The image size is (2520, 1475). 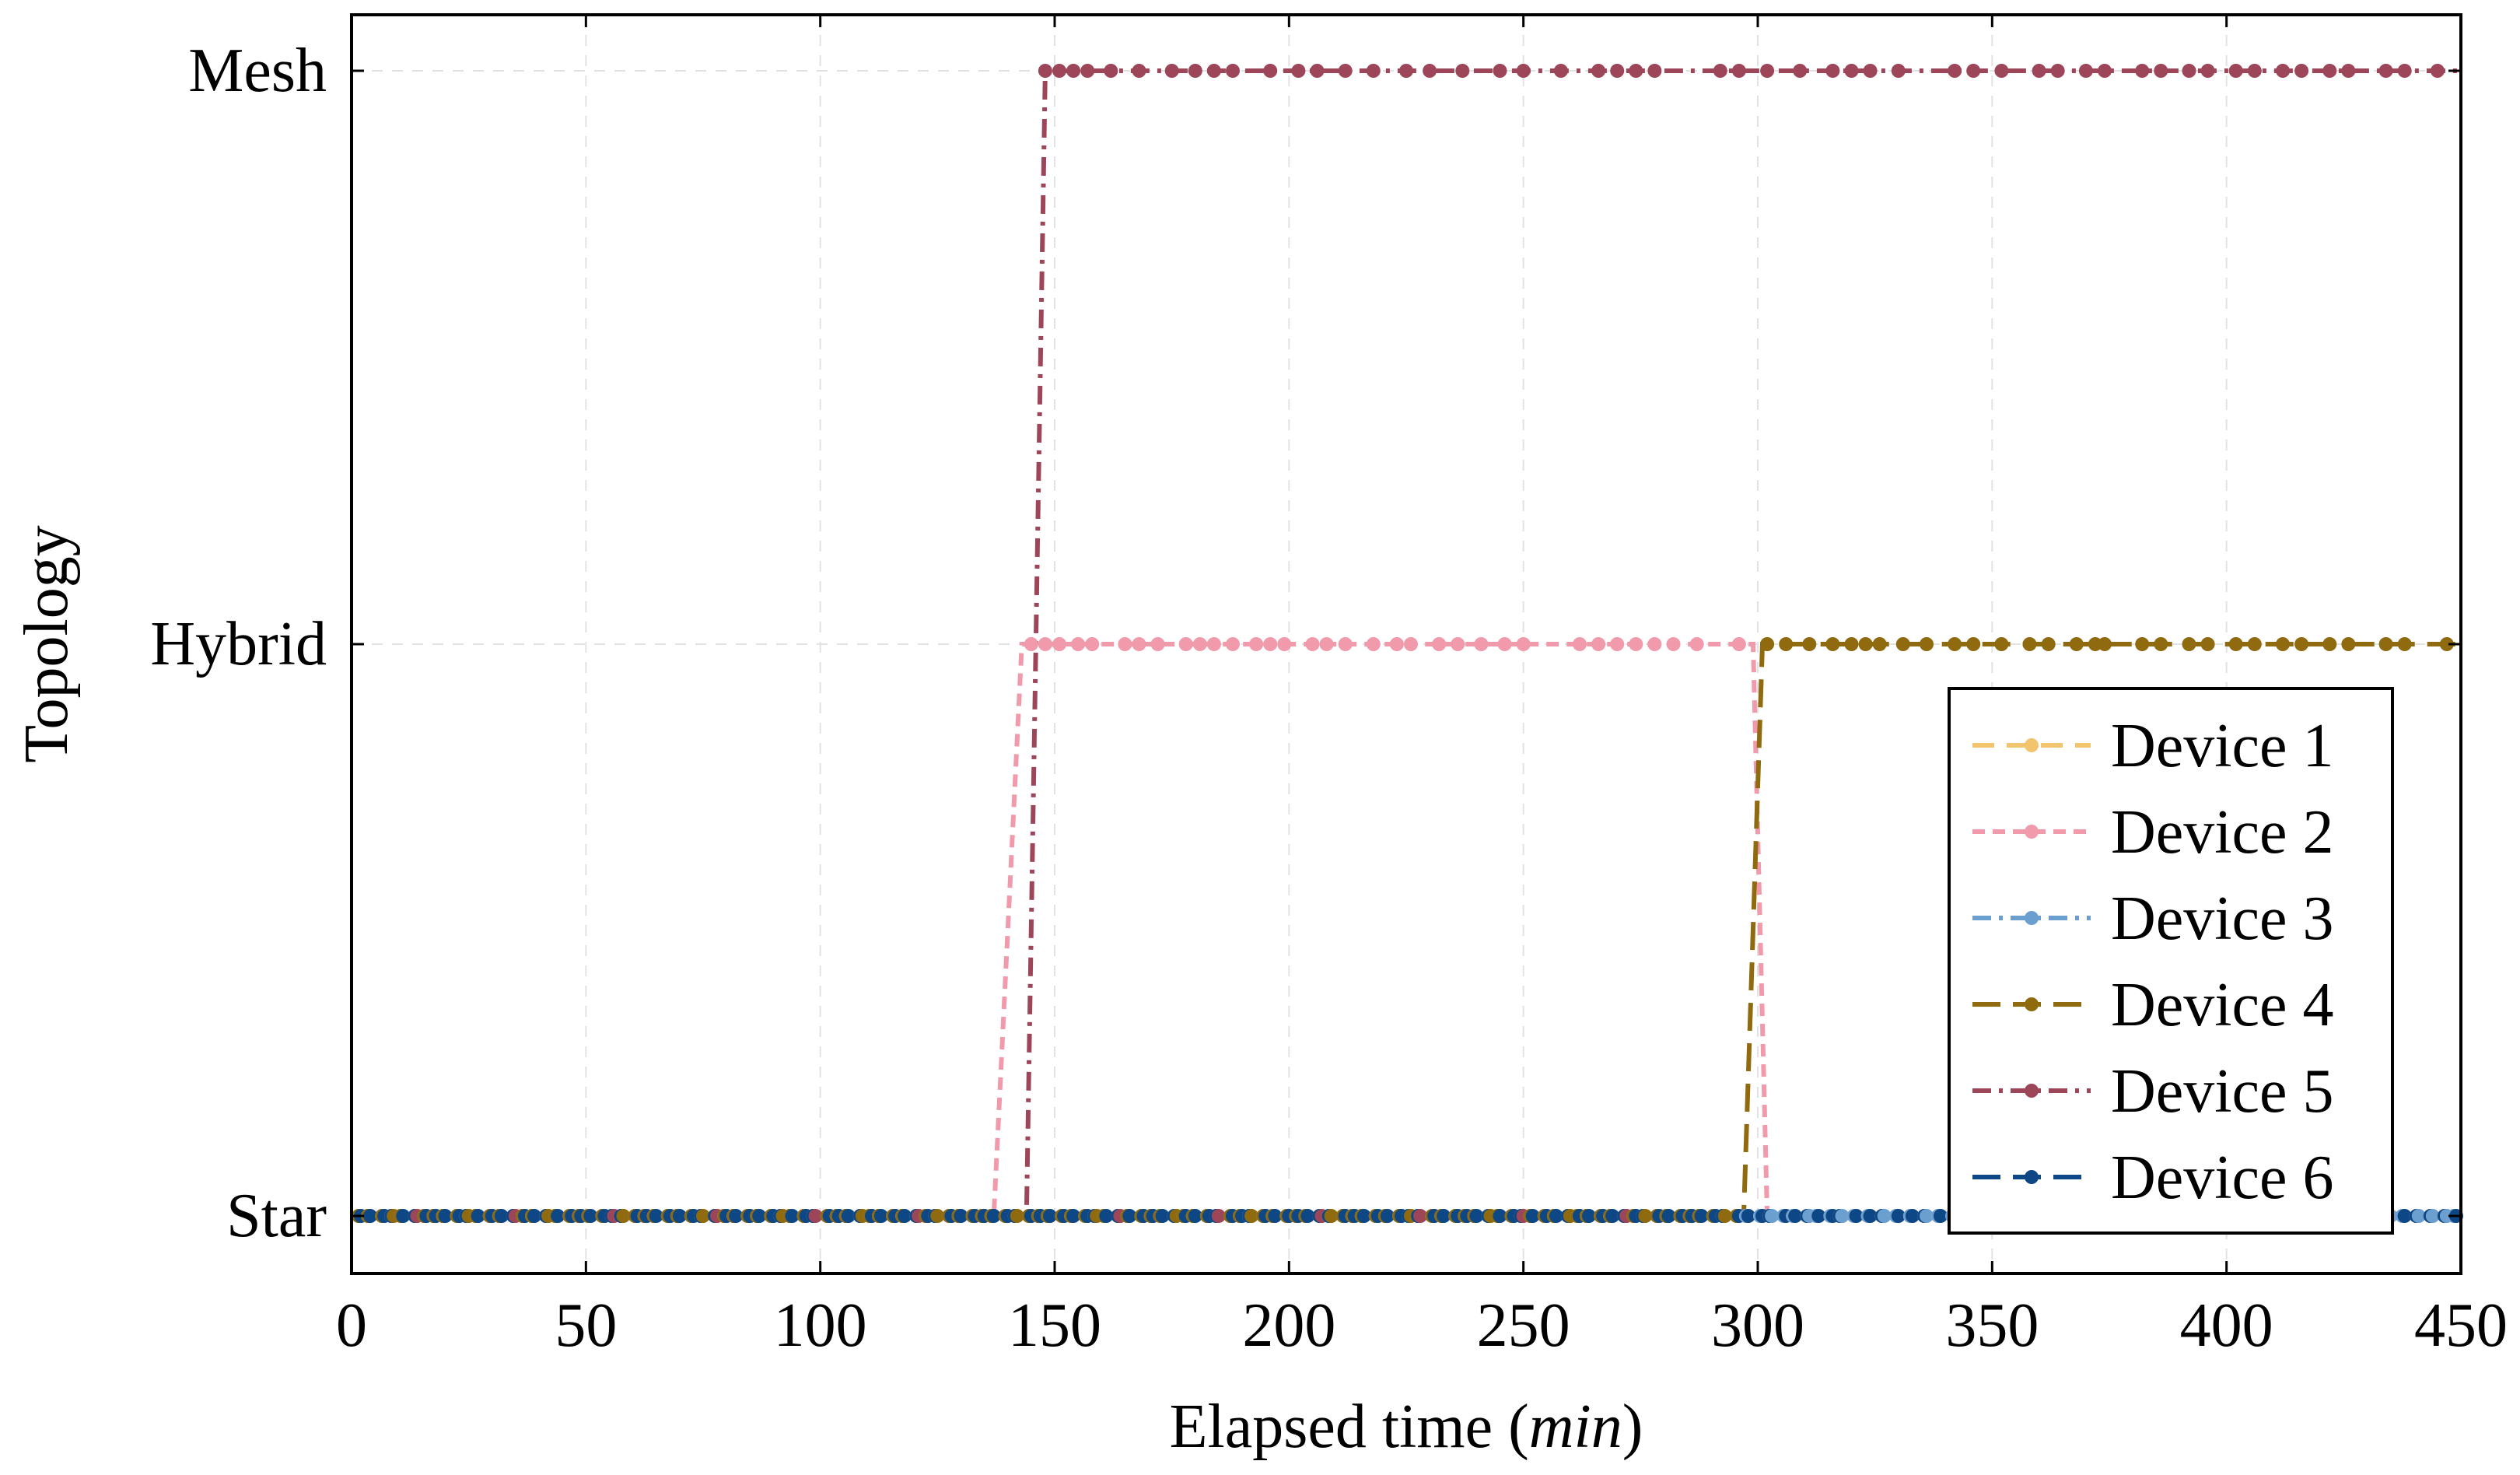 What do you see at coordinates (821, 1325) in the screenshot?
I see `x-tick-label: 100` at bounding box center [821, 1325].